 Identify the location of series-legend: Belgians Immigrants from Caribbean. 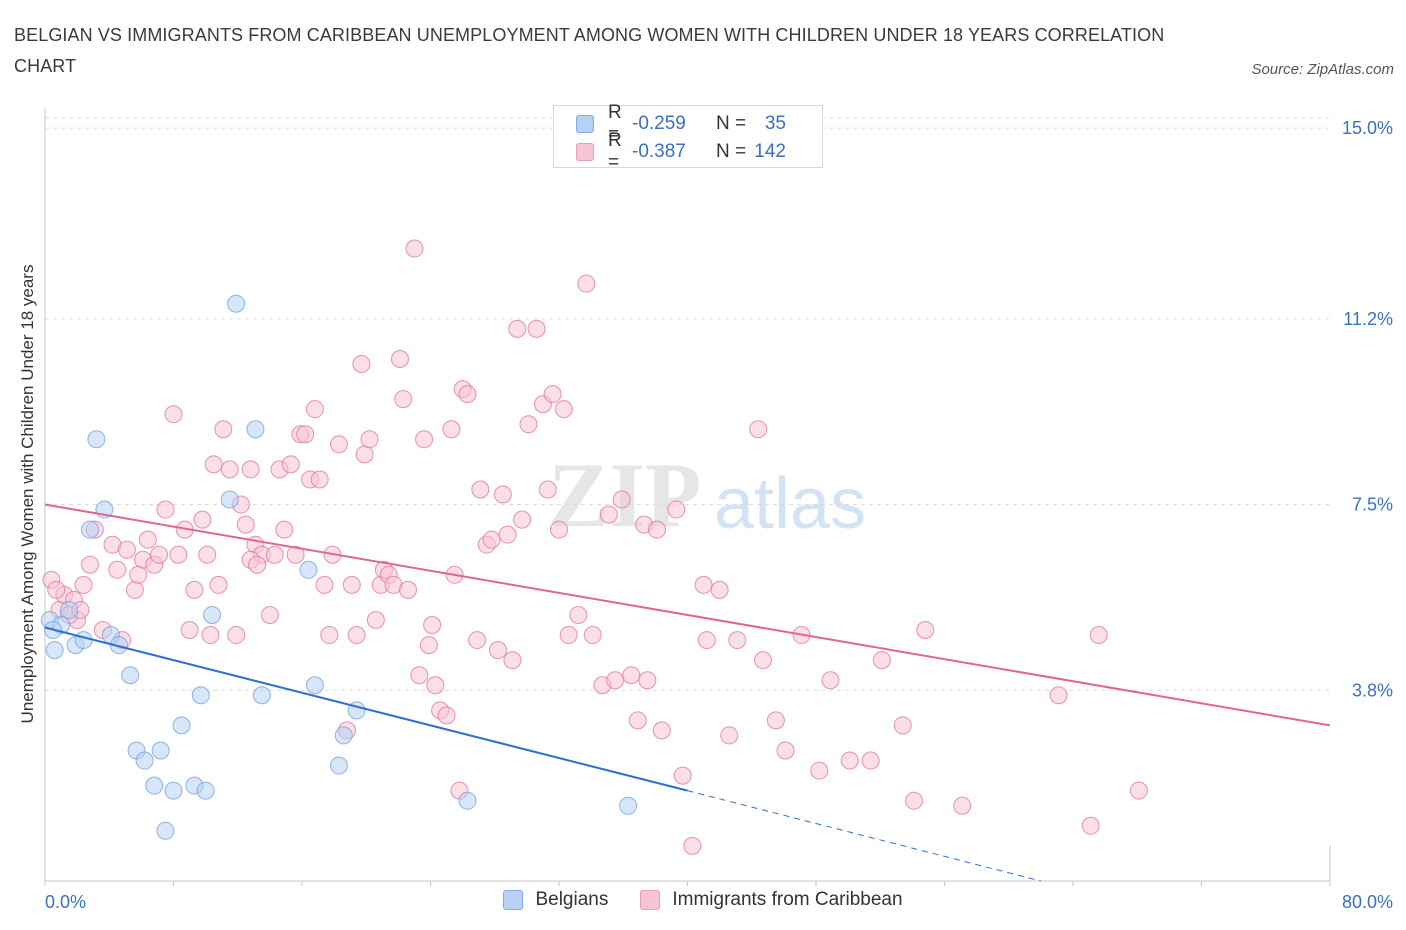
(703, 900).